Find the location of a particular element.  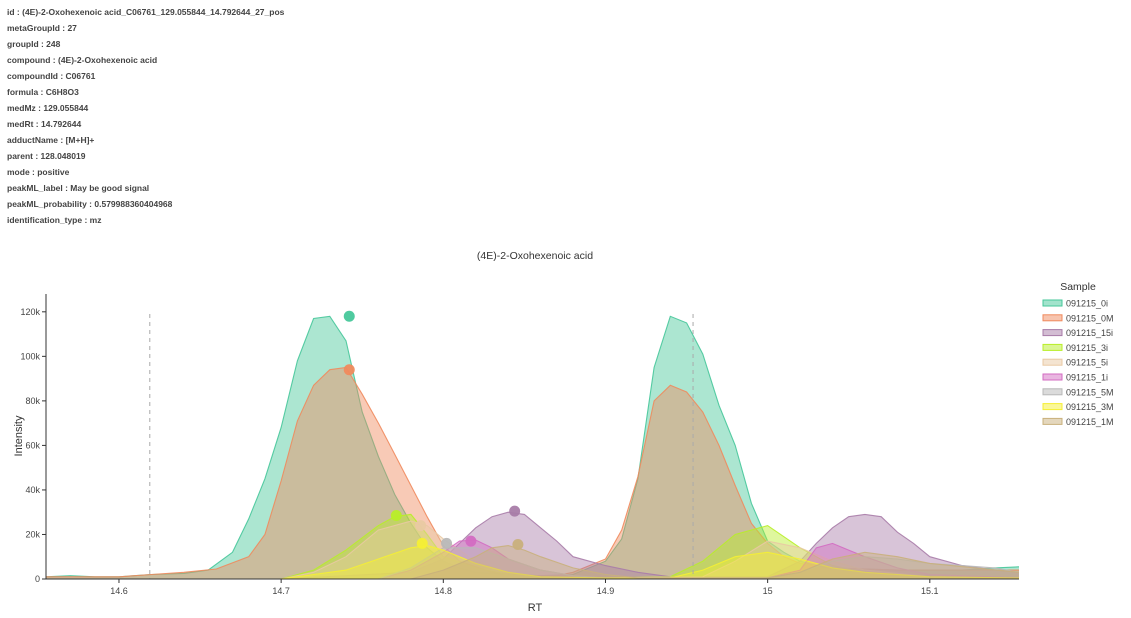

x-tick-label-5: 15 is located at coordinates (768, 591).